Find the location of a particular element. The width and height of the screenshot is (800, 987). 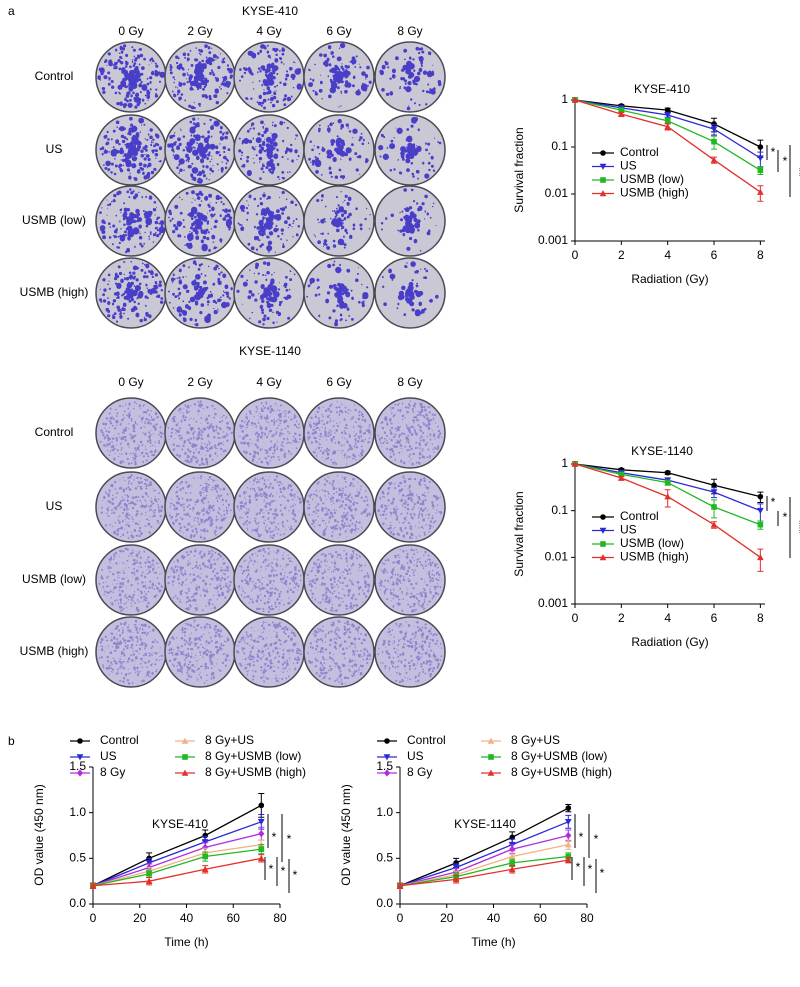

legend-label: 8 Gy+USMB (low) is located at coordinates (559, 756).